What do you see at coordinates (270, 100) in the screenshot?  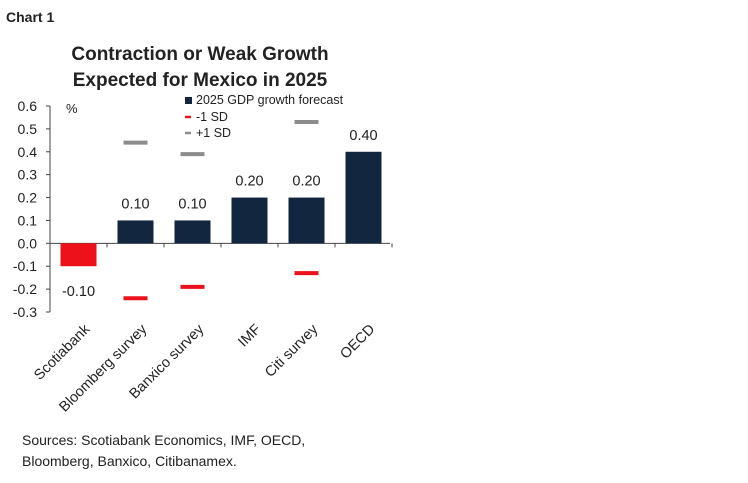 I see `legend-label-forecast: 2025 GDP growth forecast` at bounding box center [270, 100].